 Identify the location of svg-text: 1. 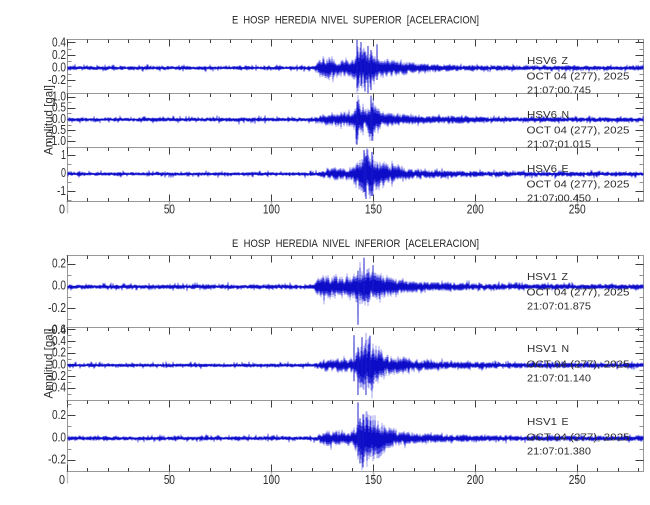
(63, 155).